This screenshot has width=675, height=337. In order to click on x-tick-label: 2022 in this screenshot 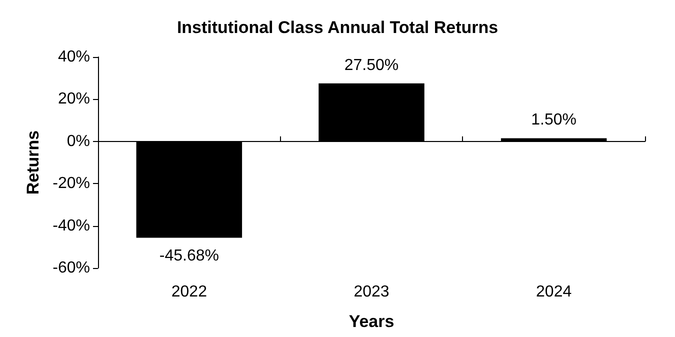, I will do `click(189, 292)`.